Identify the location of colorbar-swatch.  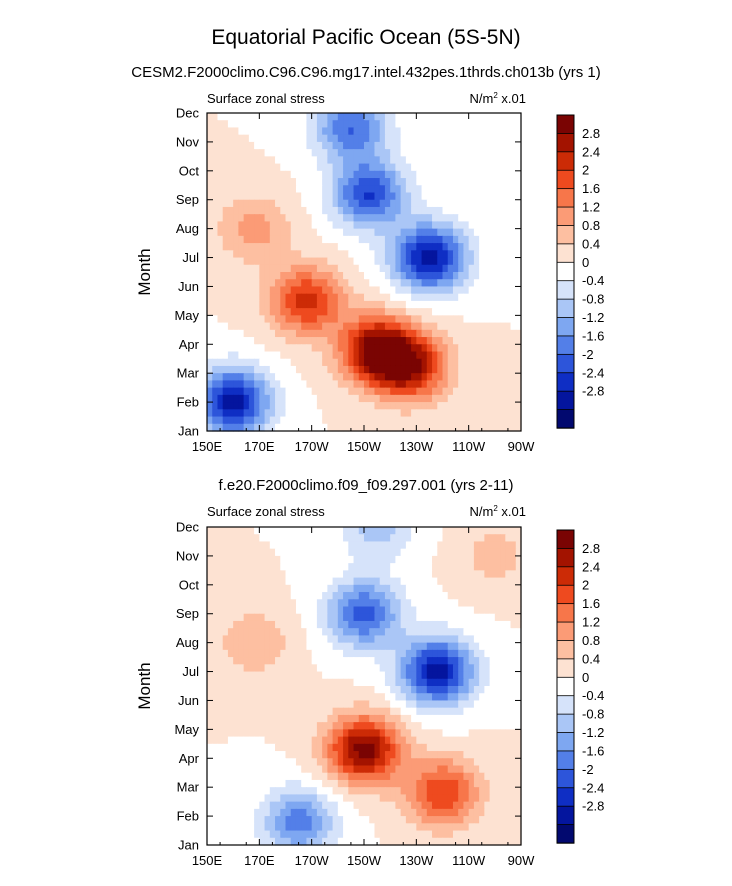
(565, 345).